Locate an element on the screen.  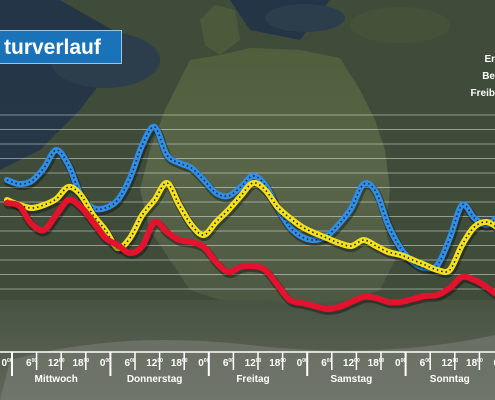
day-label: Freitag is located at coordinates (252, 379).